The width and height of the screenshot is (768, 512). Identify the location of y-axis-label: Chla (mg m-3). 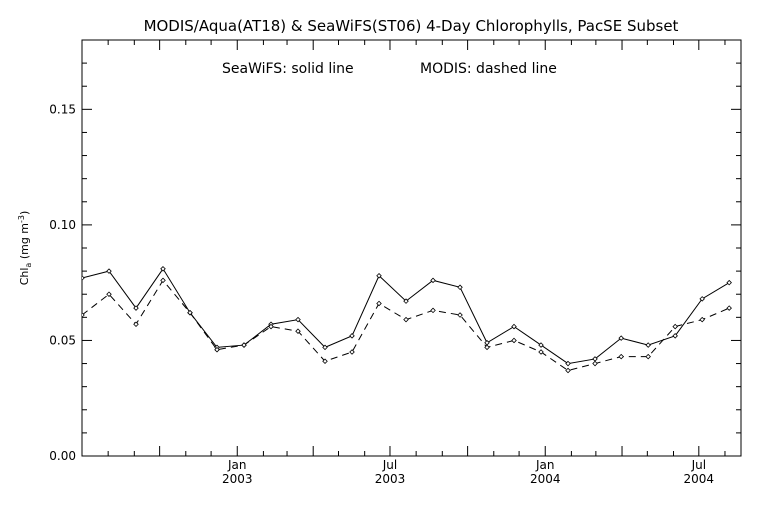
(25, 248).